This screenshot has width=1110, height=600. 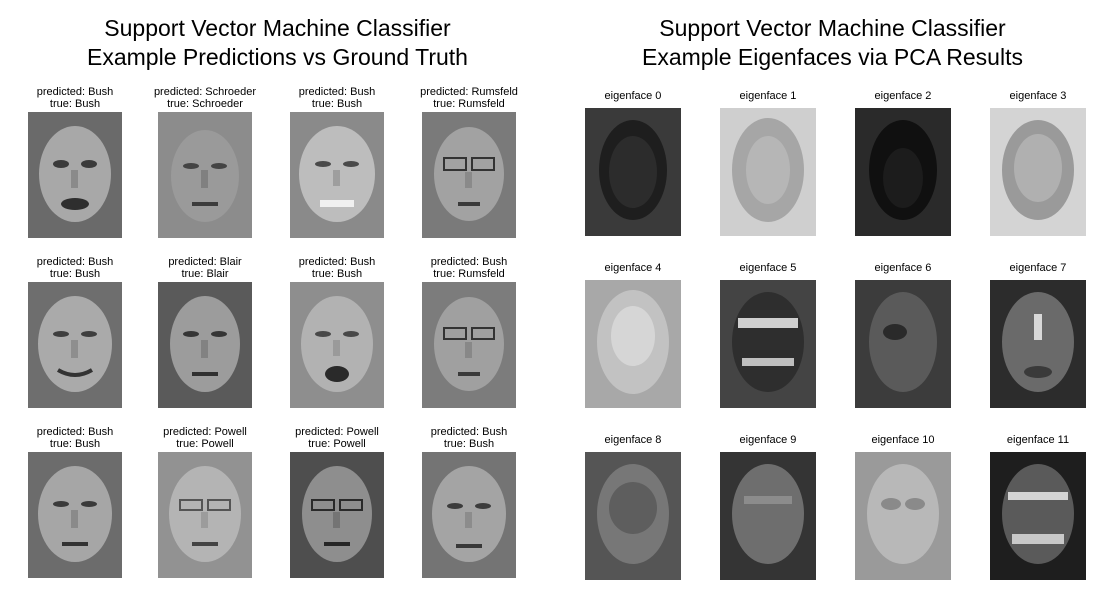 What do you see at coordinates (205, 274) in the screenshot?
I see `true-label: true: Blair` at bounding box center [205, 274].